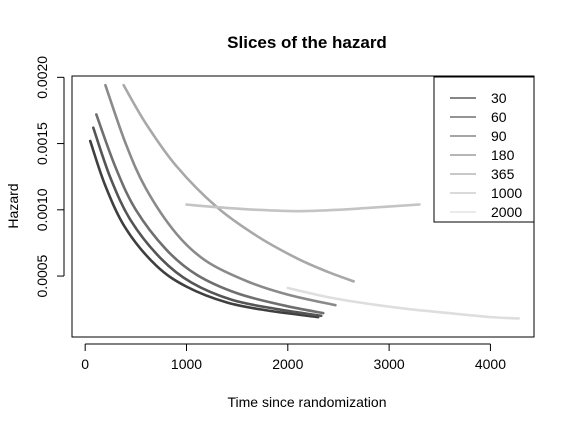 The width and height of the screenshot is (576, 437). I want to click on x-axis: 0 1000 2000 3000 4000, so click(293, 357).